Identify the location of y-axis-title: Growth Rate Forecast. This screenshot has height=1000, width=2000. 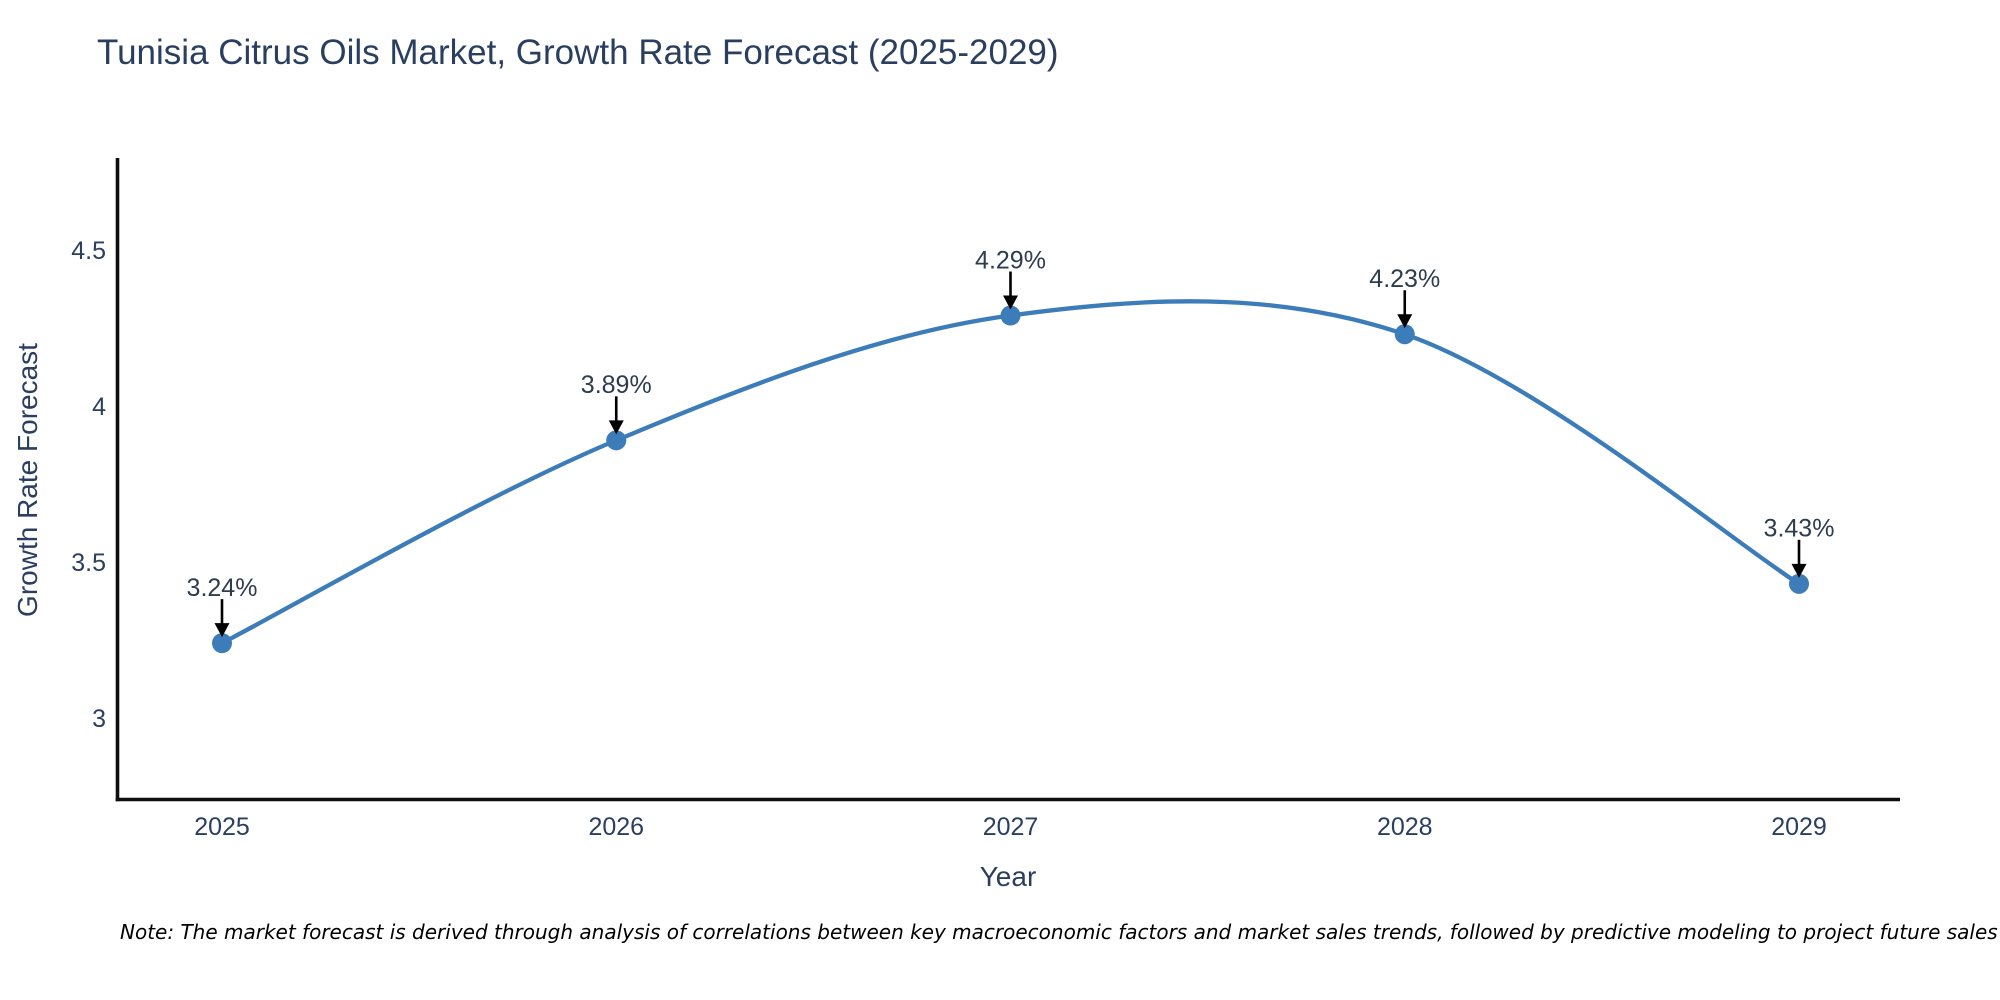
(27, 480).